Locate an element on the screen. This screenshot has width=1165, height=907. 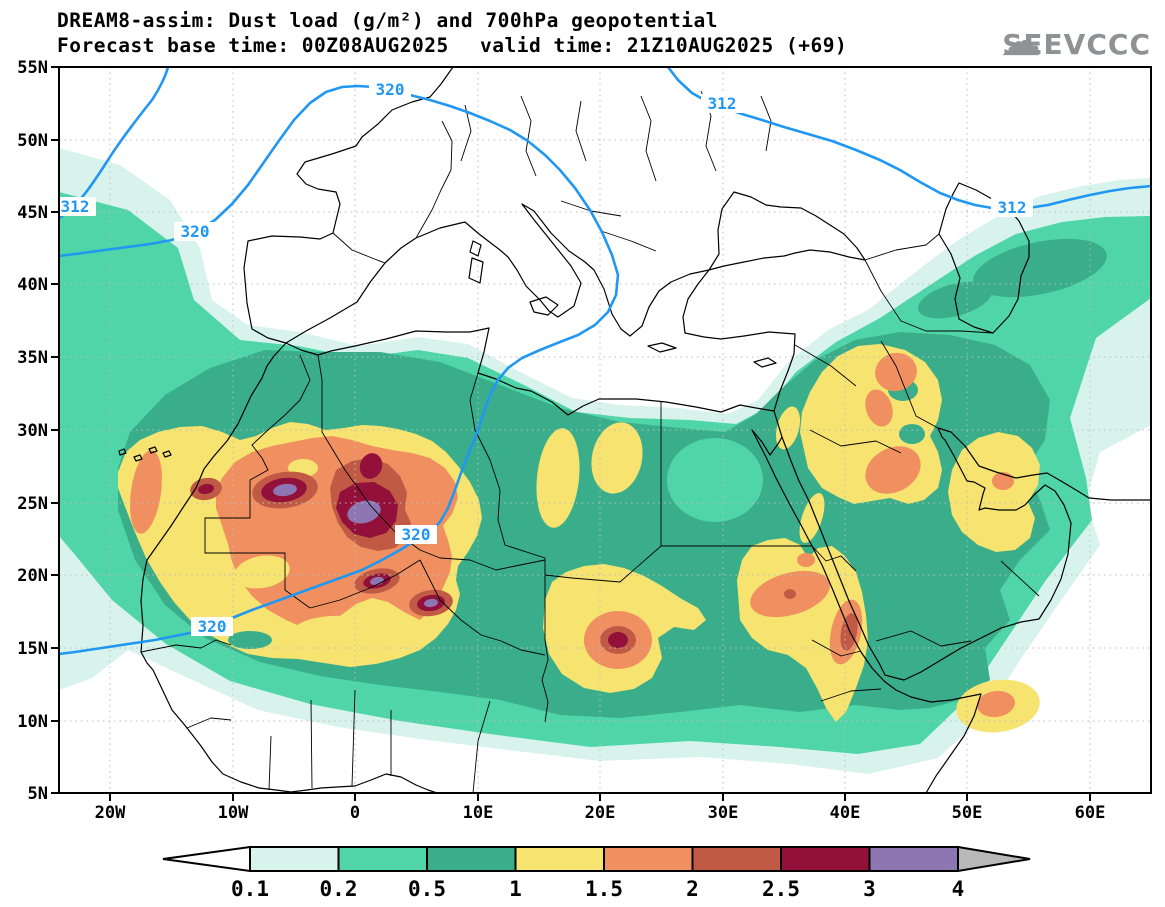
colorbar: 0.1 0.2 0.5 1 1.5 2 2.5 3 4 is located at coordinates (596, 873).